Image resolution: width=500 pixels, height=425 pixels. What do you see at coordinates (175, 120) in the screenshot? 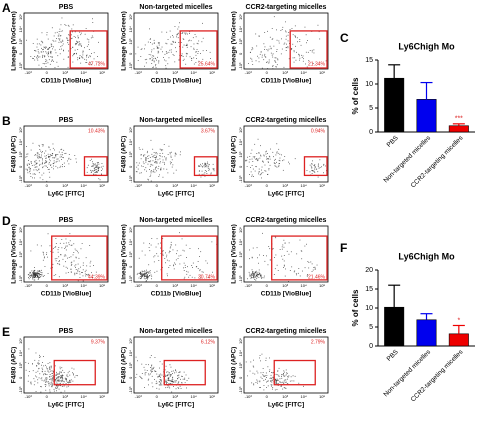
I see `plot-title: Non-targeted micelles` at bounding box center [175, 120].